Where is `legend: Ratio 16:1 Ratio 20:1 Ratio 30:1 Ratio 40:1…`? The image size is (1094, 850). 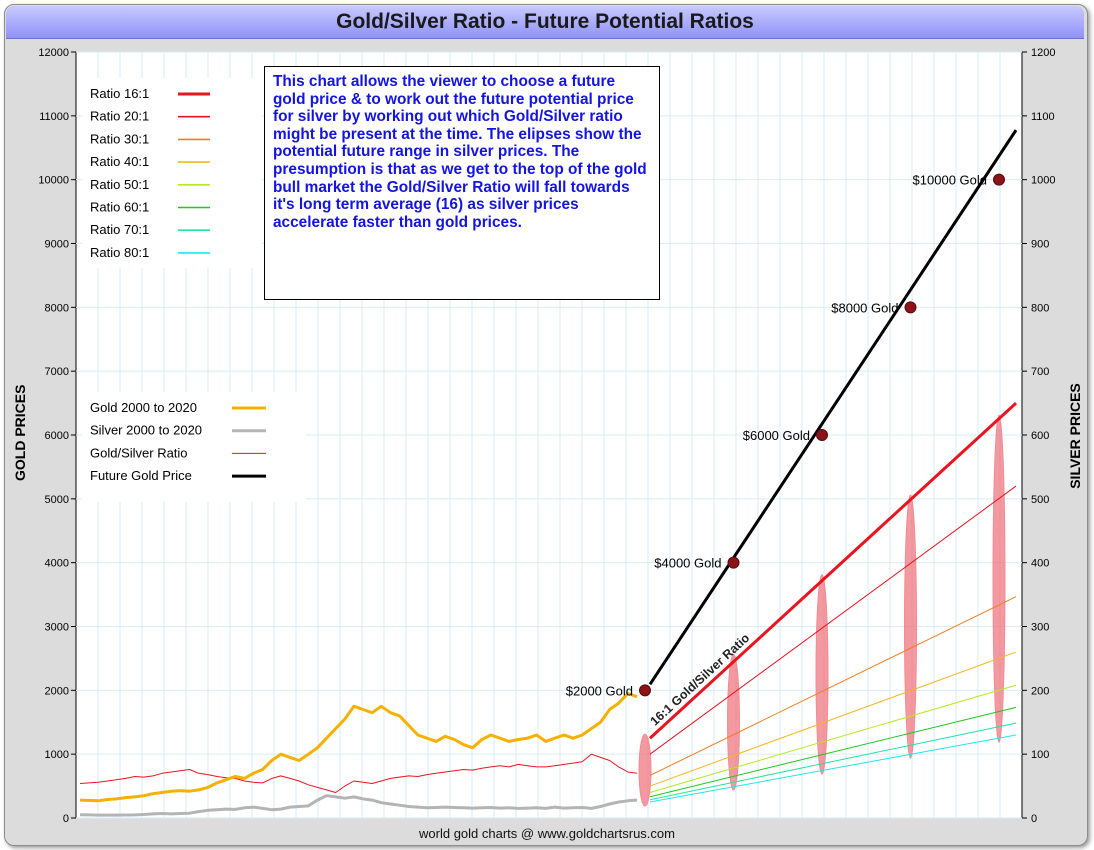 legend: Ratio 16:1 Ratio 20:1 Ratio 30:1 Ratio 40:1… is located at coordinates (194, 290).